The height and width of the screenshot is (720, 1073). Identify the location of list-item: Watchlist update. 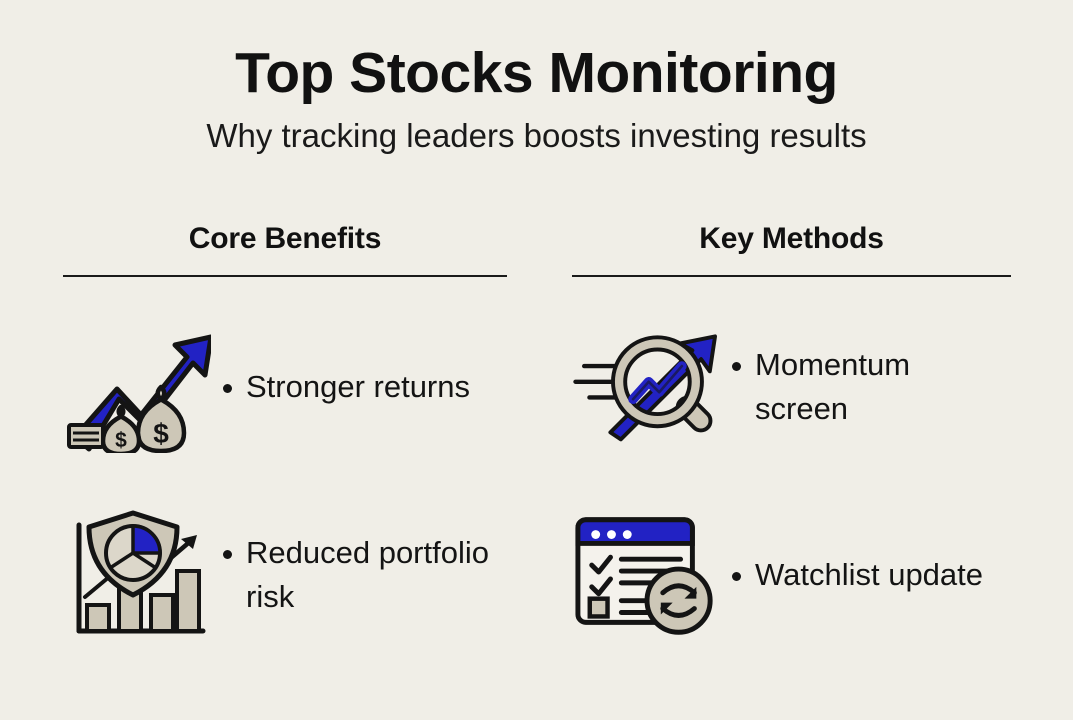
(791, 575).